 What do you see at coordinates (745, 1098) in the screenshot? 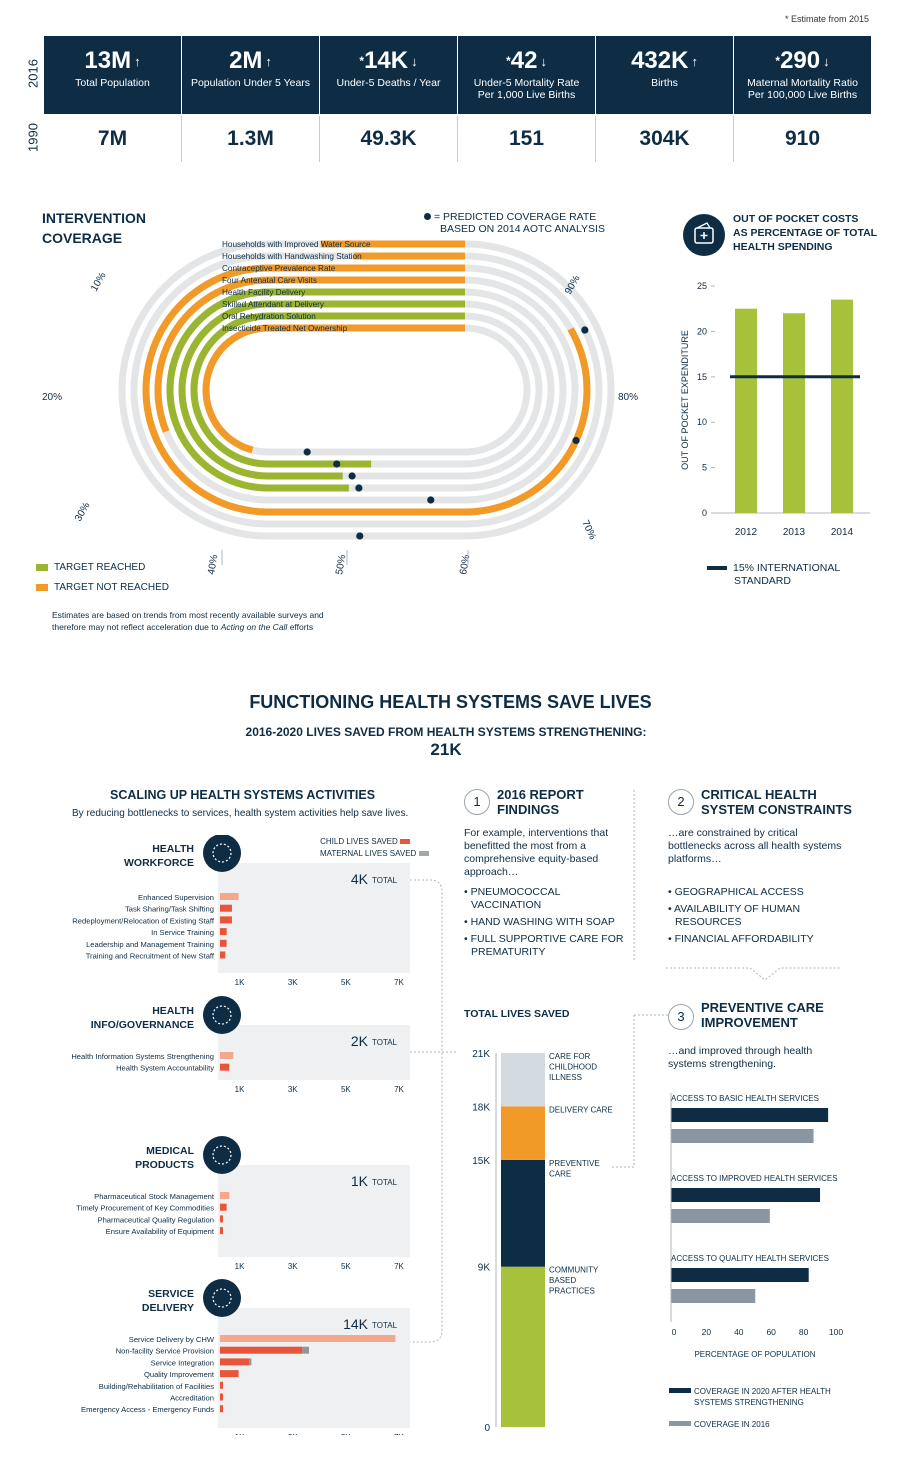
I see `category-label: ACCESS TO BASIC HEALTH SERVICES` at bounding box center [745, 1098].